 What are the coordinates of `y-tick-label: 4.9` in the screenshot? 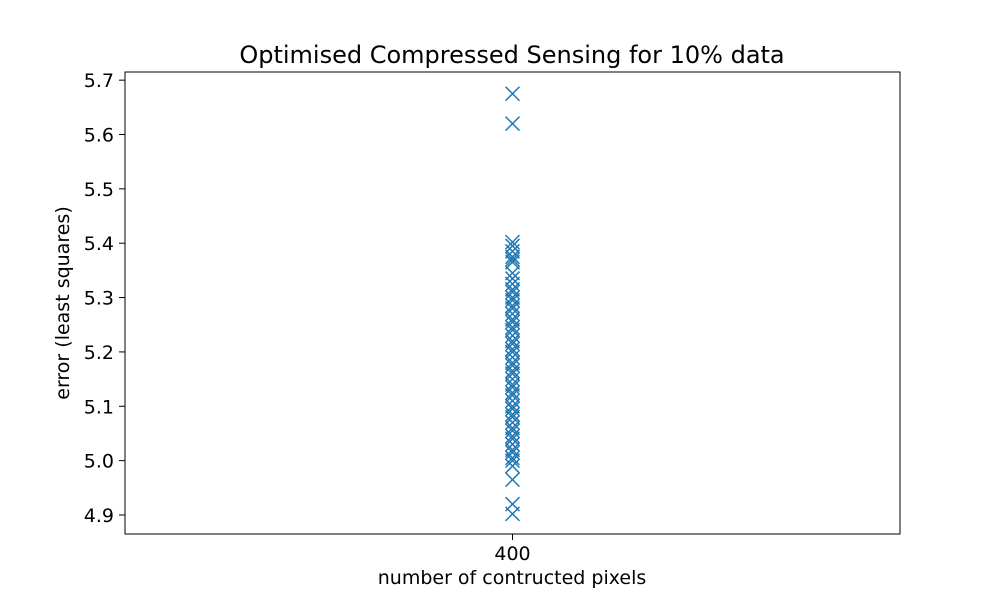 It's located at (99, 516).